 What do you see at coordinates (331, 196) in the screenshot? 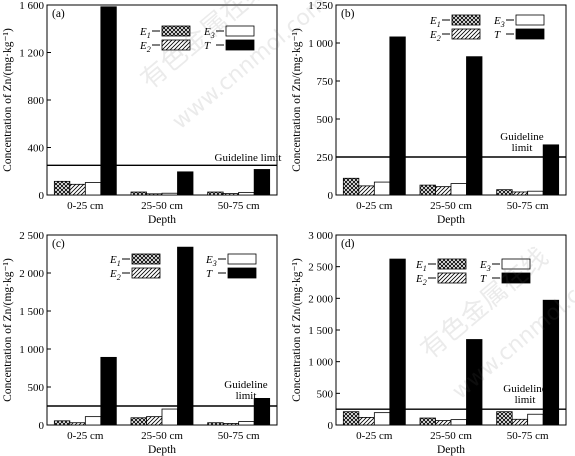
I see `y-tick-label: 0` at bounding box center [331, 196].